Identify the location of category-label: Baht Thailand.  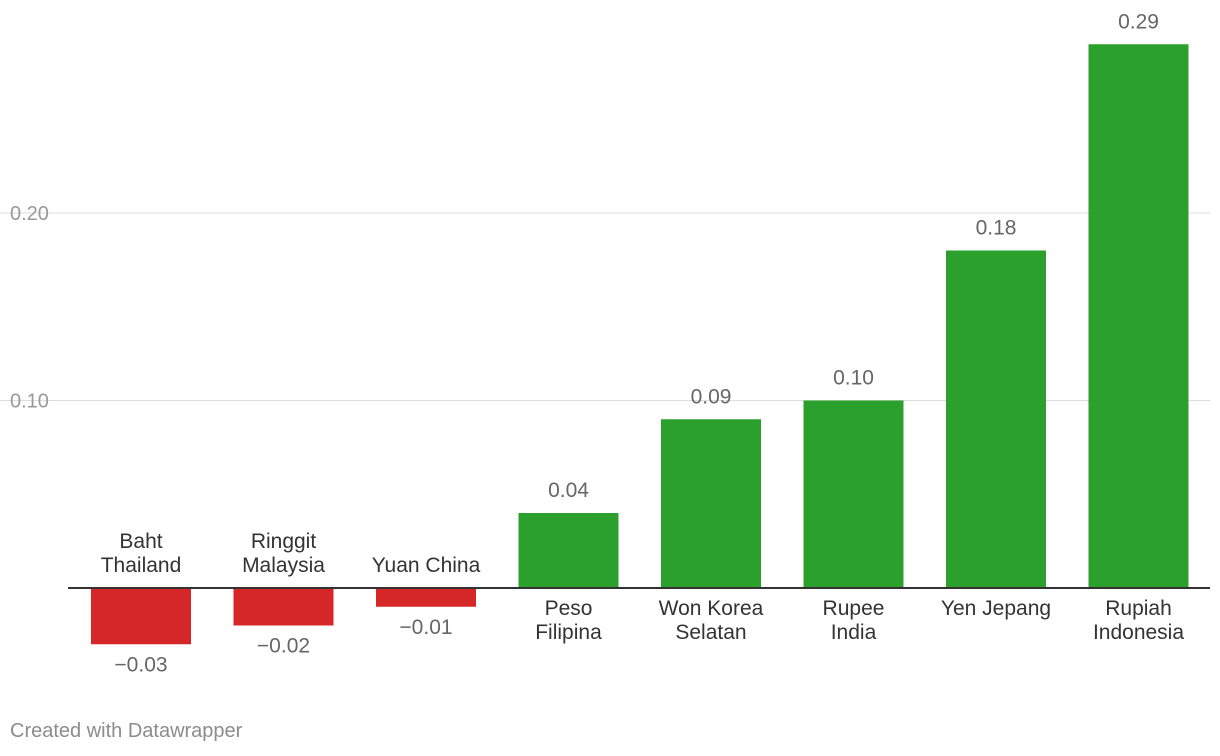
(141, 553).